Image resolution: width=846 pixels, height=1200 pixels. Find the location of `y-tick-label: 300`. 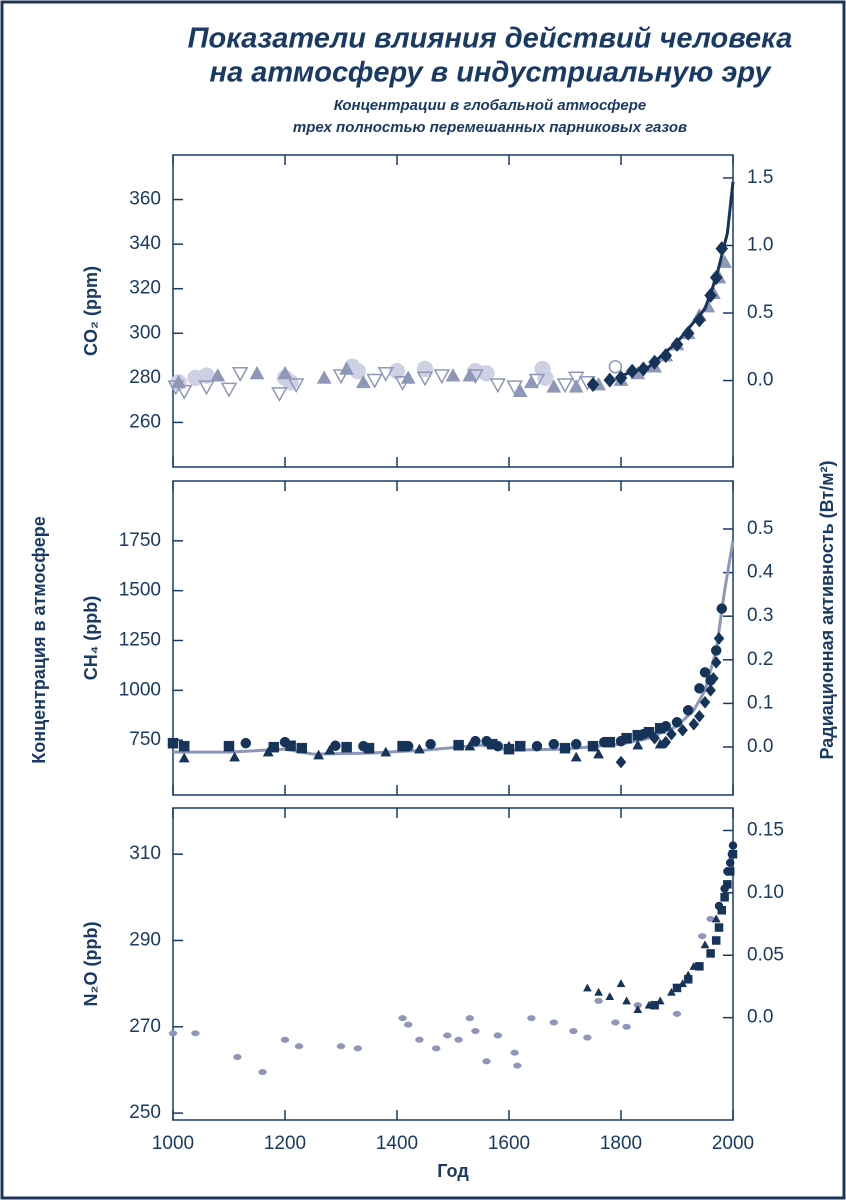

y-tick-label: 300 is located at coordinates (145, 332).